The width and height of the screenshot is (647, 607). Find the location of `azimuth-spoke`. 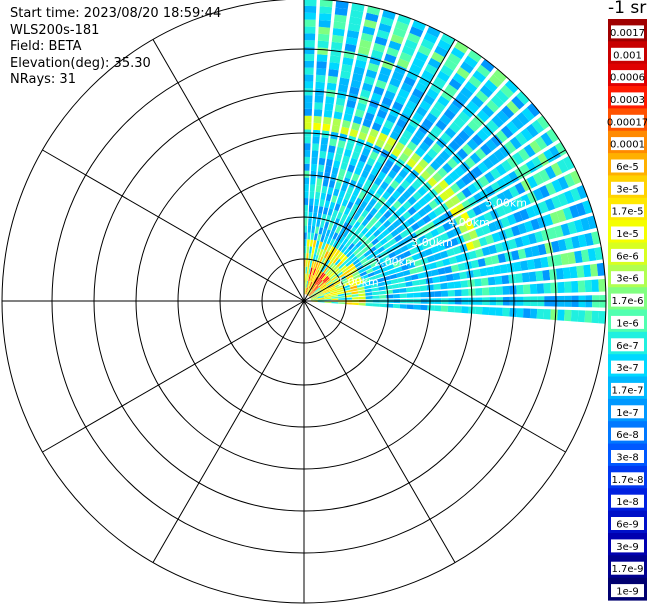

azimuth-spoke is located at coordinates (173, 225).